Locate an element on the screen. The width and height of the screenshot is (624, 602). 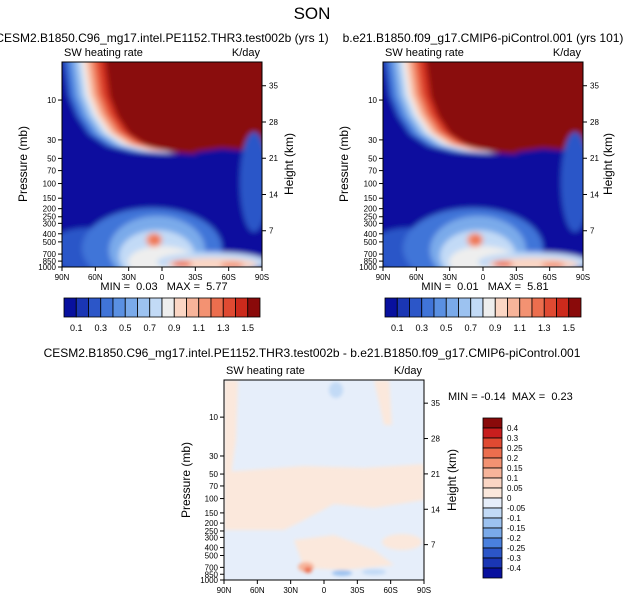
y-tick-label: 400 is located at coordinates (50, 234).